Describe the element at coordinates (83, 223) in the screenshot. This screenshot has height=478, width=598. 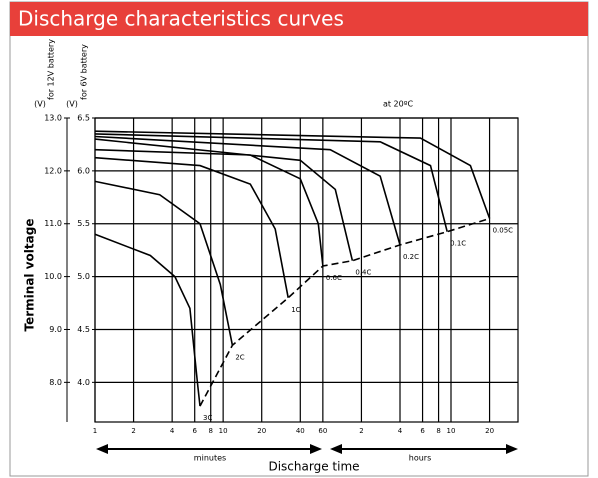
I see `y2-tick-label: 5.5` at that location.